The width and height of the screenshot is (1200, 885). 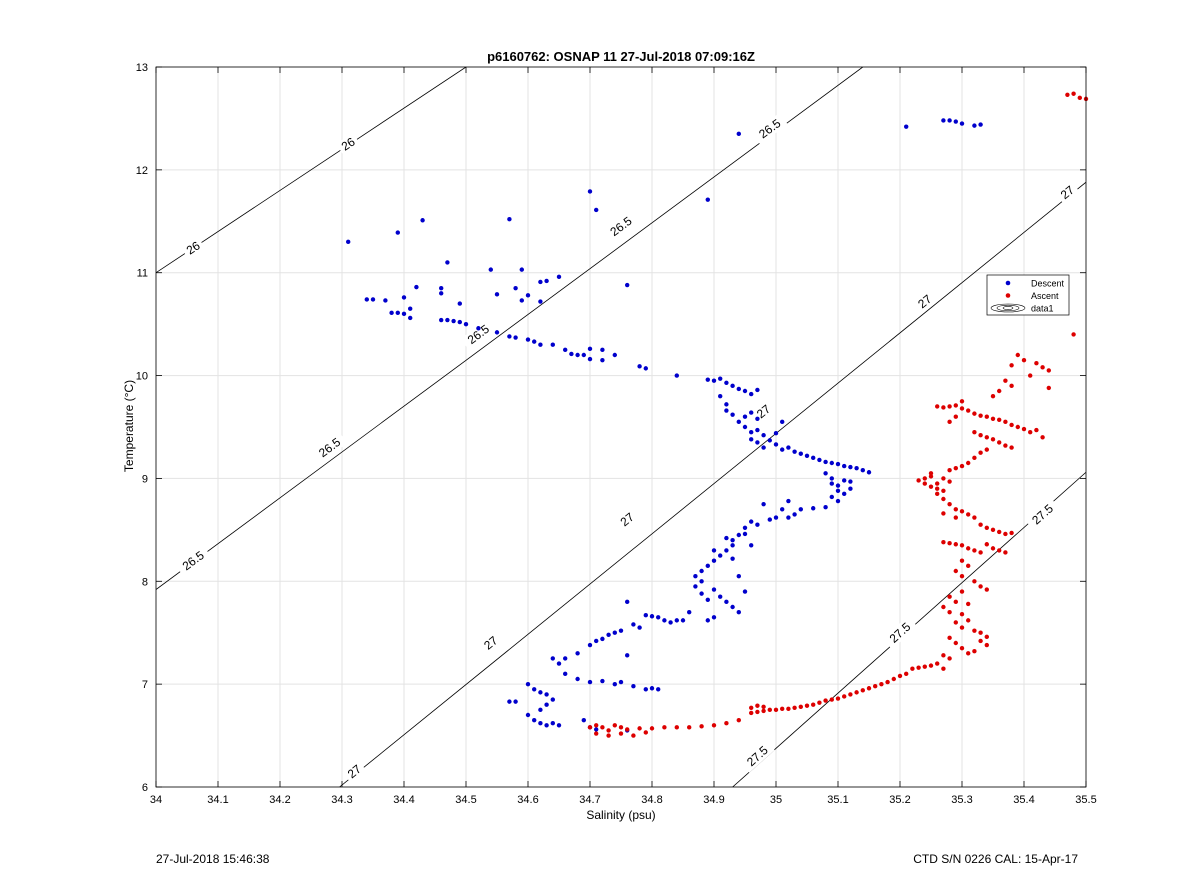 I want to click on footer-timestamp: 27-Jul-2018 15:46:38, so click(x=213, y=859).